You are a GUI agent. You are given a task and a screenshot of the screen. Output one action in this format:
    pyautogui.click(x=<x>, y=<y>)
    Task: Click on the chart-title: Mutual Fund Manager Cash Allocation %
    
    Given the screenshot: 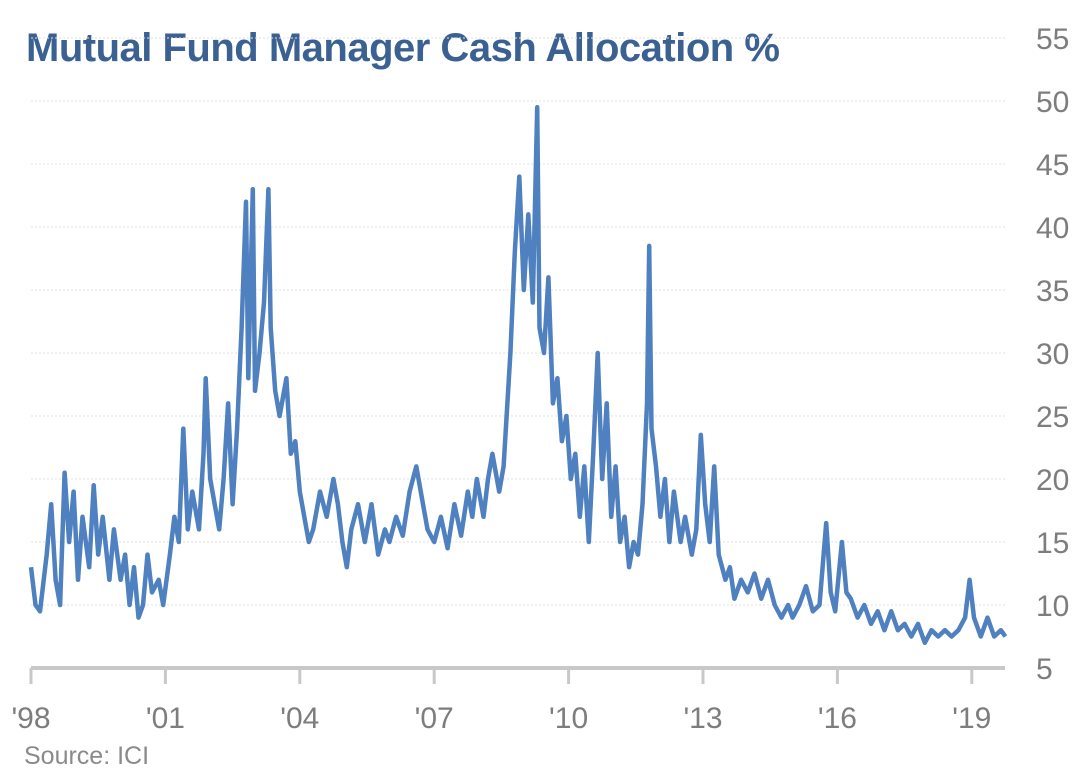 What is the action you would take?
    pyautogui.click(x=403, y=48)
    